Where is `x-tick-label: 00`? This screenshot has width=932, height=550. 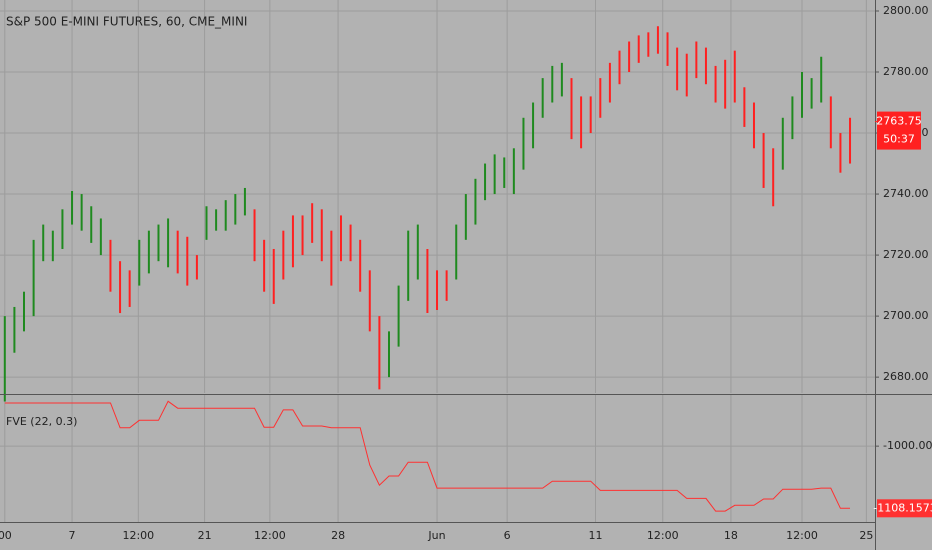
x-tick-label: 00 is located at coordinates (6, 535).